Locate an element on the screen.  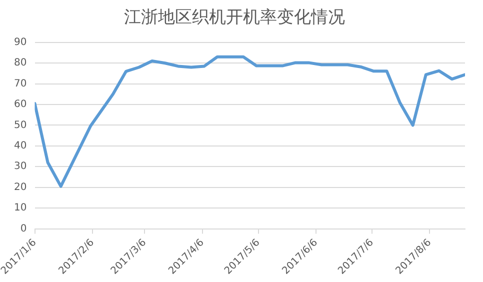
y-tick-label: 20 is located at coordinates (20, 187).